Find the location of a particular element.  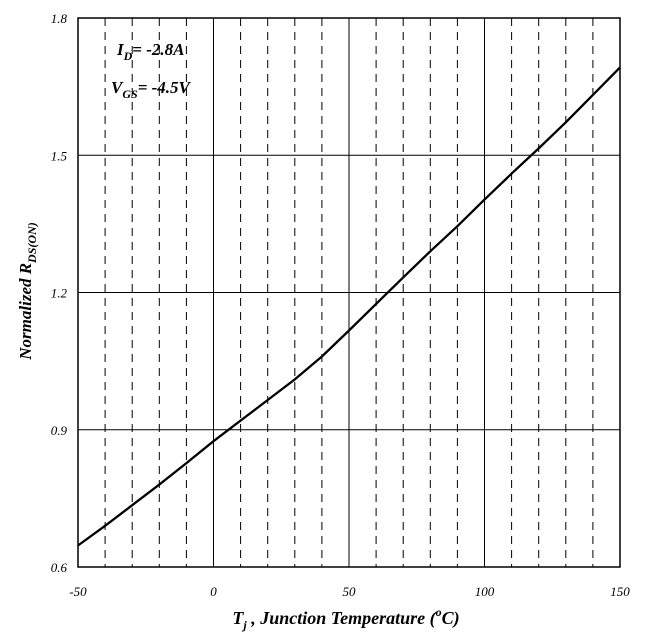

x-tick-label: -50 is located at coordinates (78, 591).